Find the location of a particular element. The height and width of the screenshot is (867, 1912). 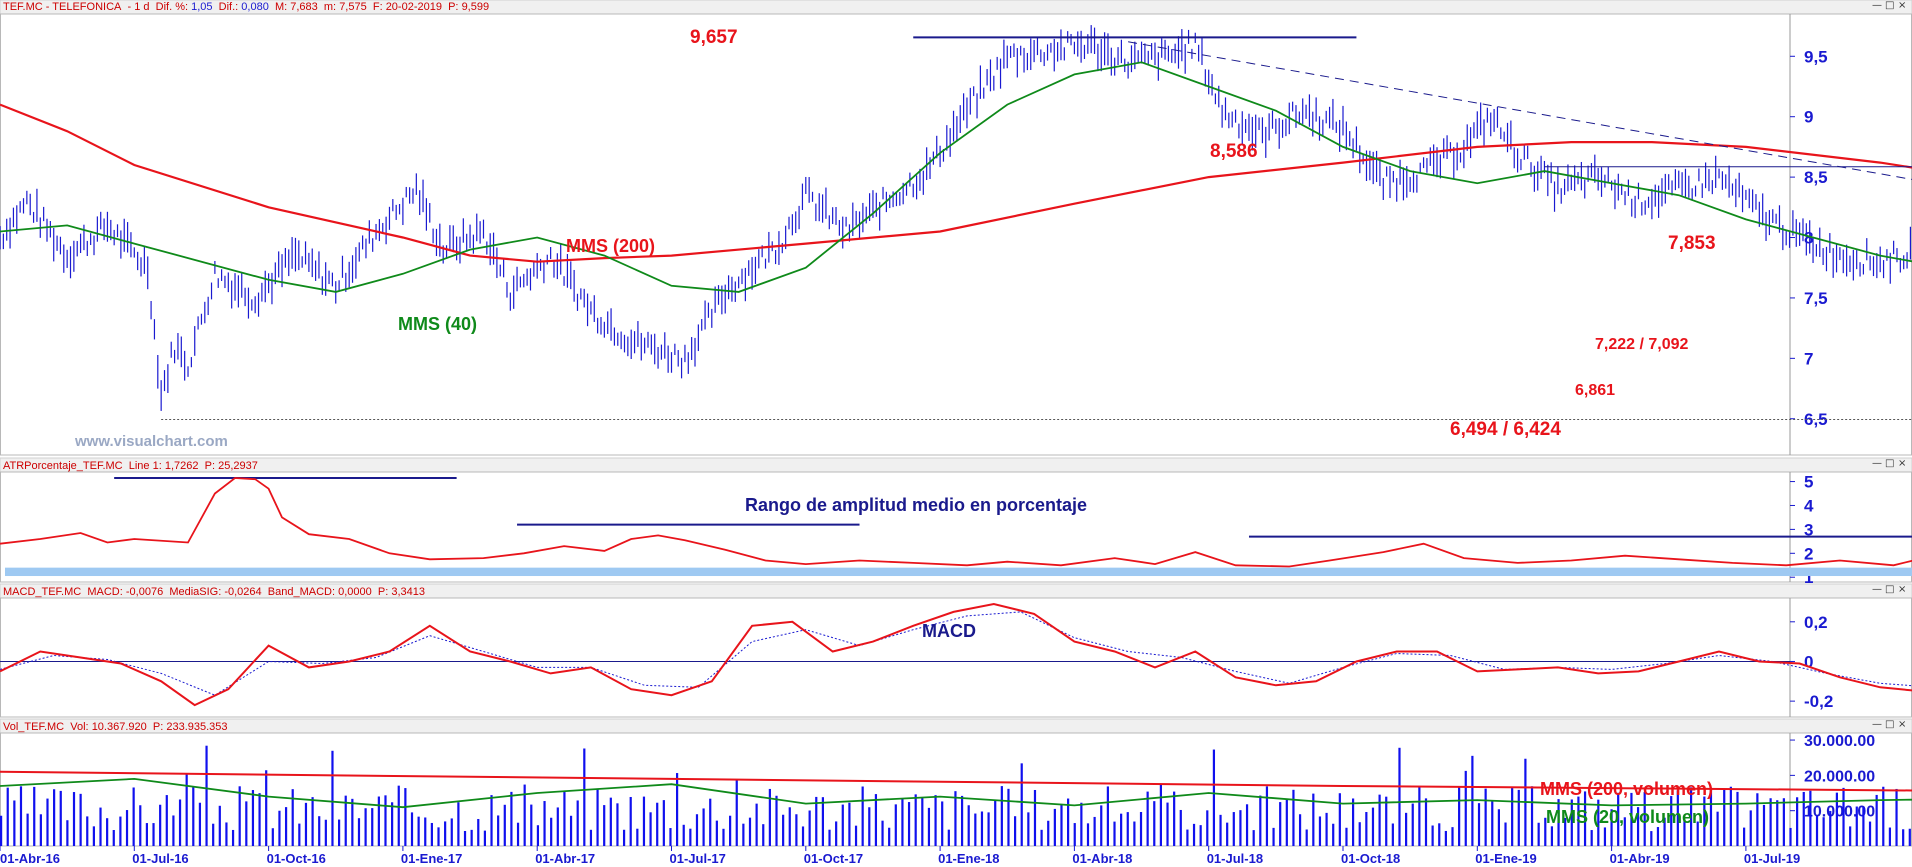

price-y-tick-label: 7 is located at coordinates (1808, 358).